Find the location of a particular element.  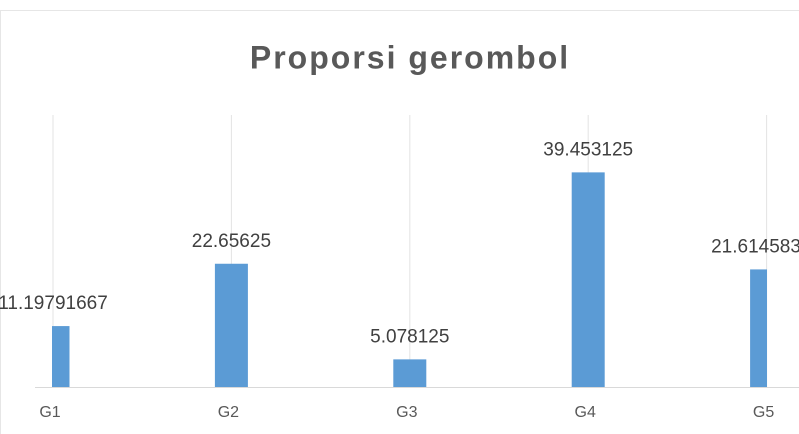

x-tick-label: G3 is located at coordinates (406, 412).